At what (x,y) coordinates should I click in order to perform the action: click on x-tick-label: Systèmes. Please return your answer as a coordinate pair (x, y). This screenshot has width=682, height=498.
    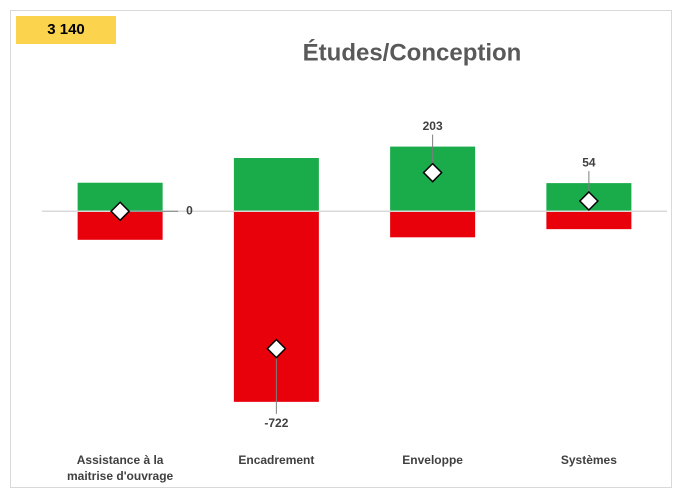
    Looking at the image, I should click on (588, 460).